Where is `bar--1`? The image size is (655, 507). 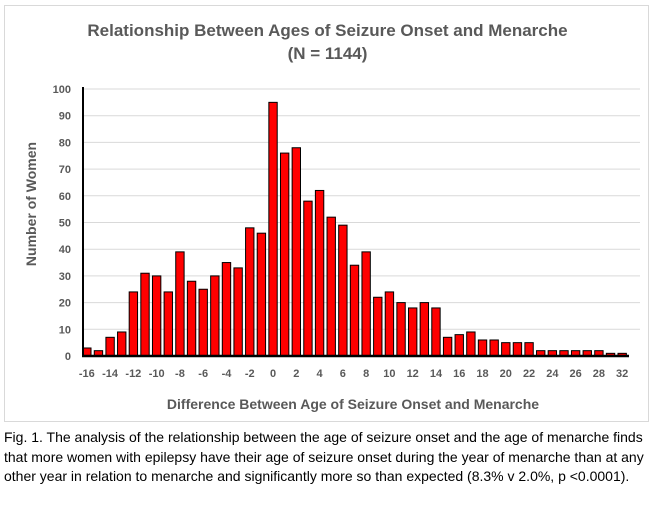 bar--1 is located at coordinates (261, 294).